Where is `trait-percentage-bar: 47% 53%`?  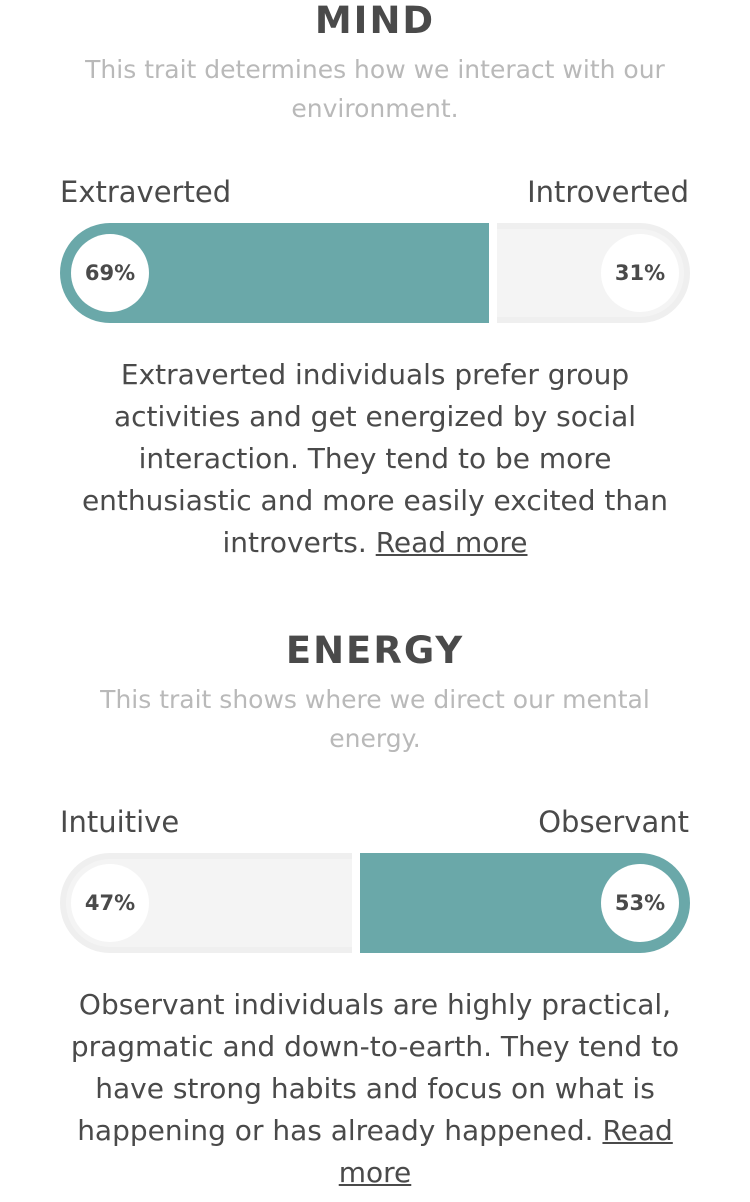
trait-percentage-bar: 47% 53% is located at coordinates (375, 903).